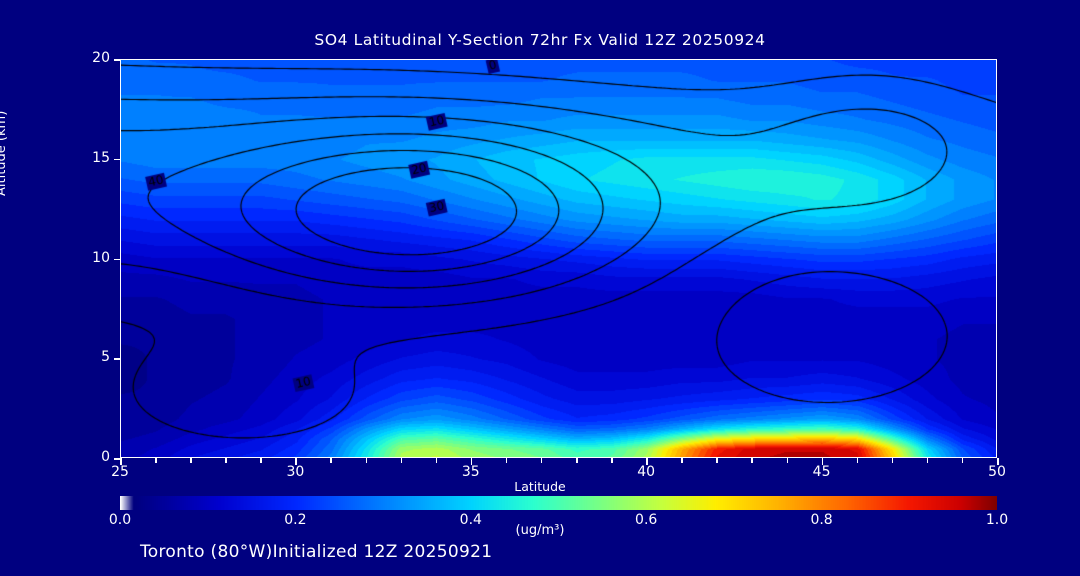  Describe the element at coordinates (470, 472) in the screenshot. I see `x-tick-label: 35` at that location.